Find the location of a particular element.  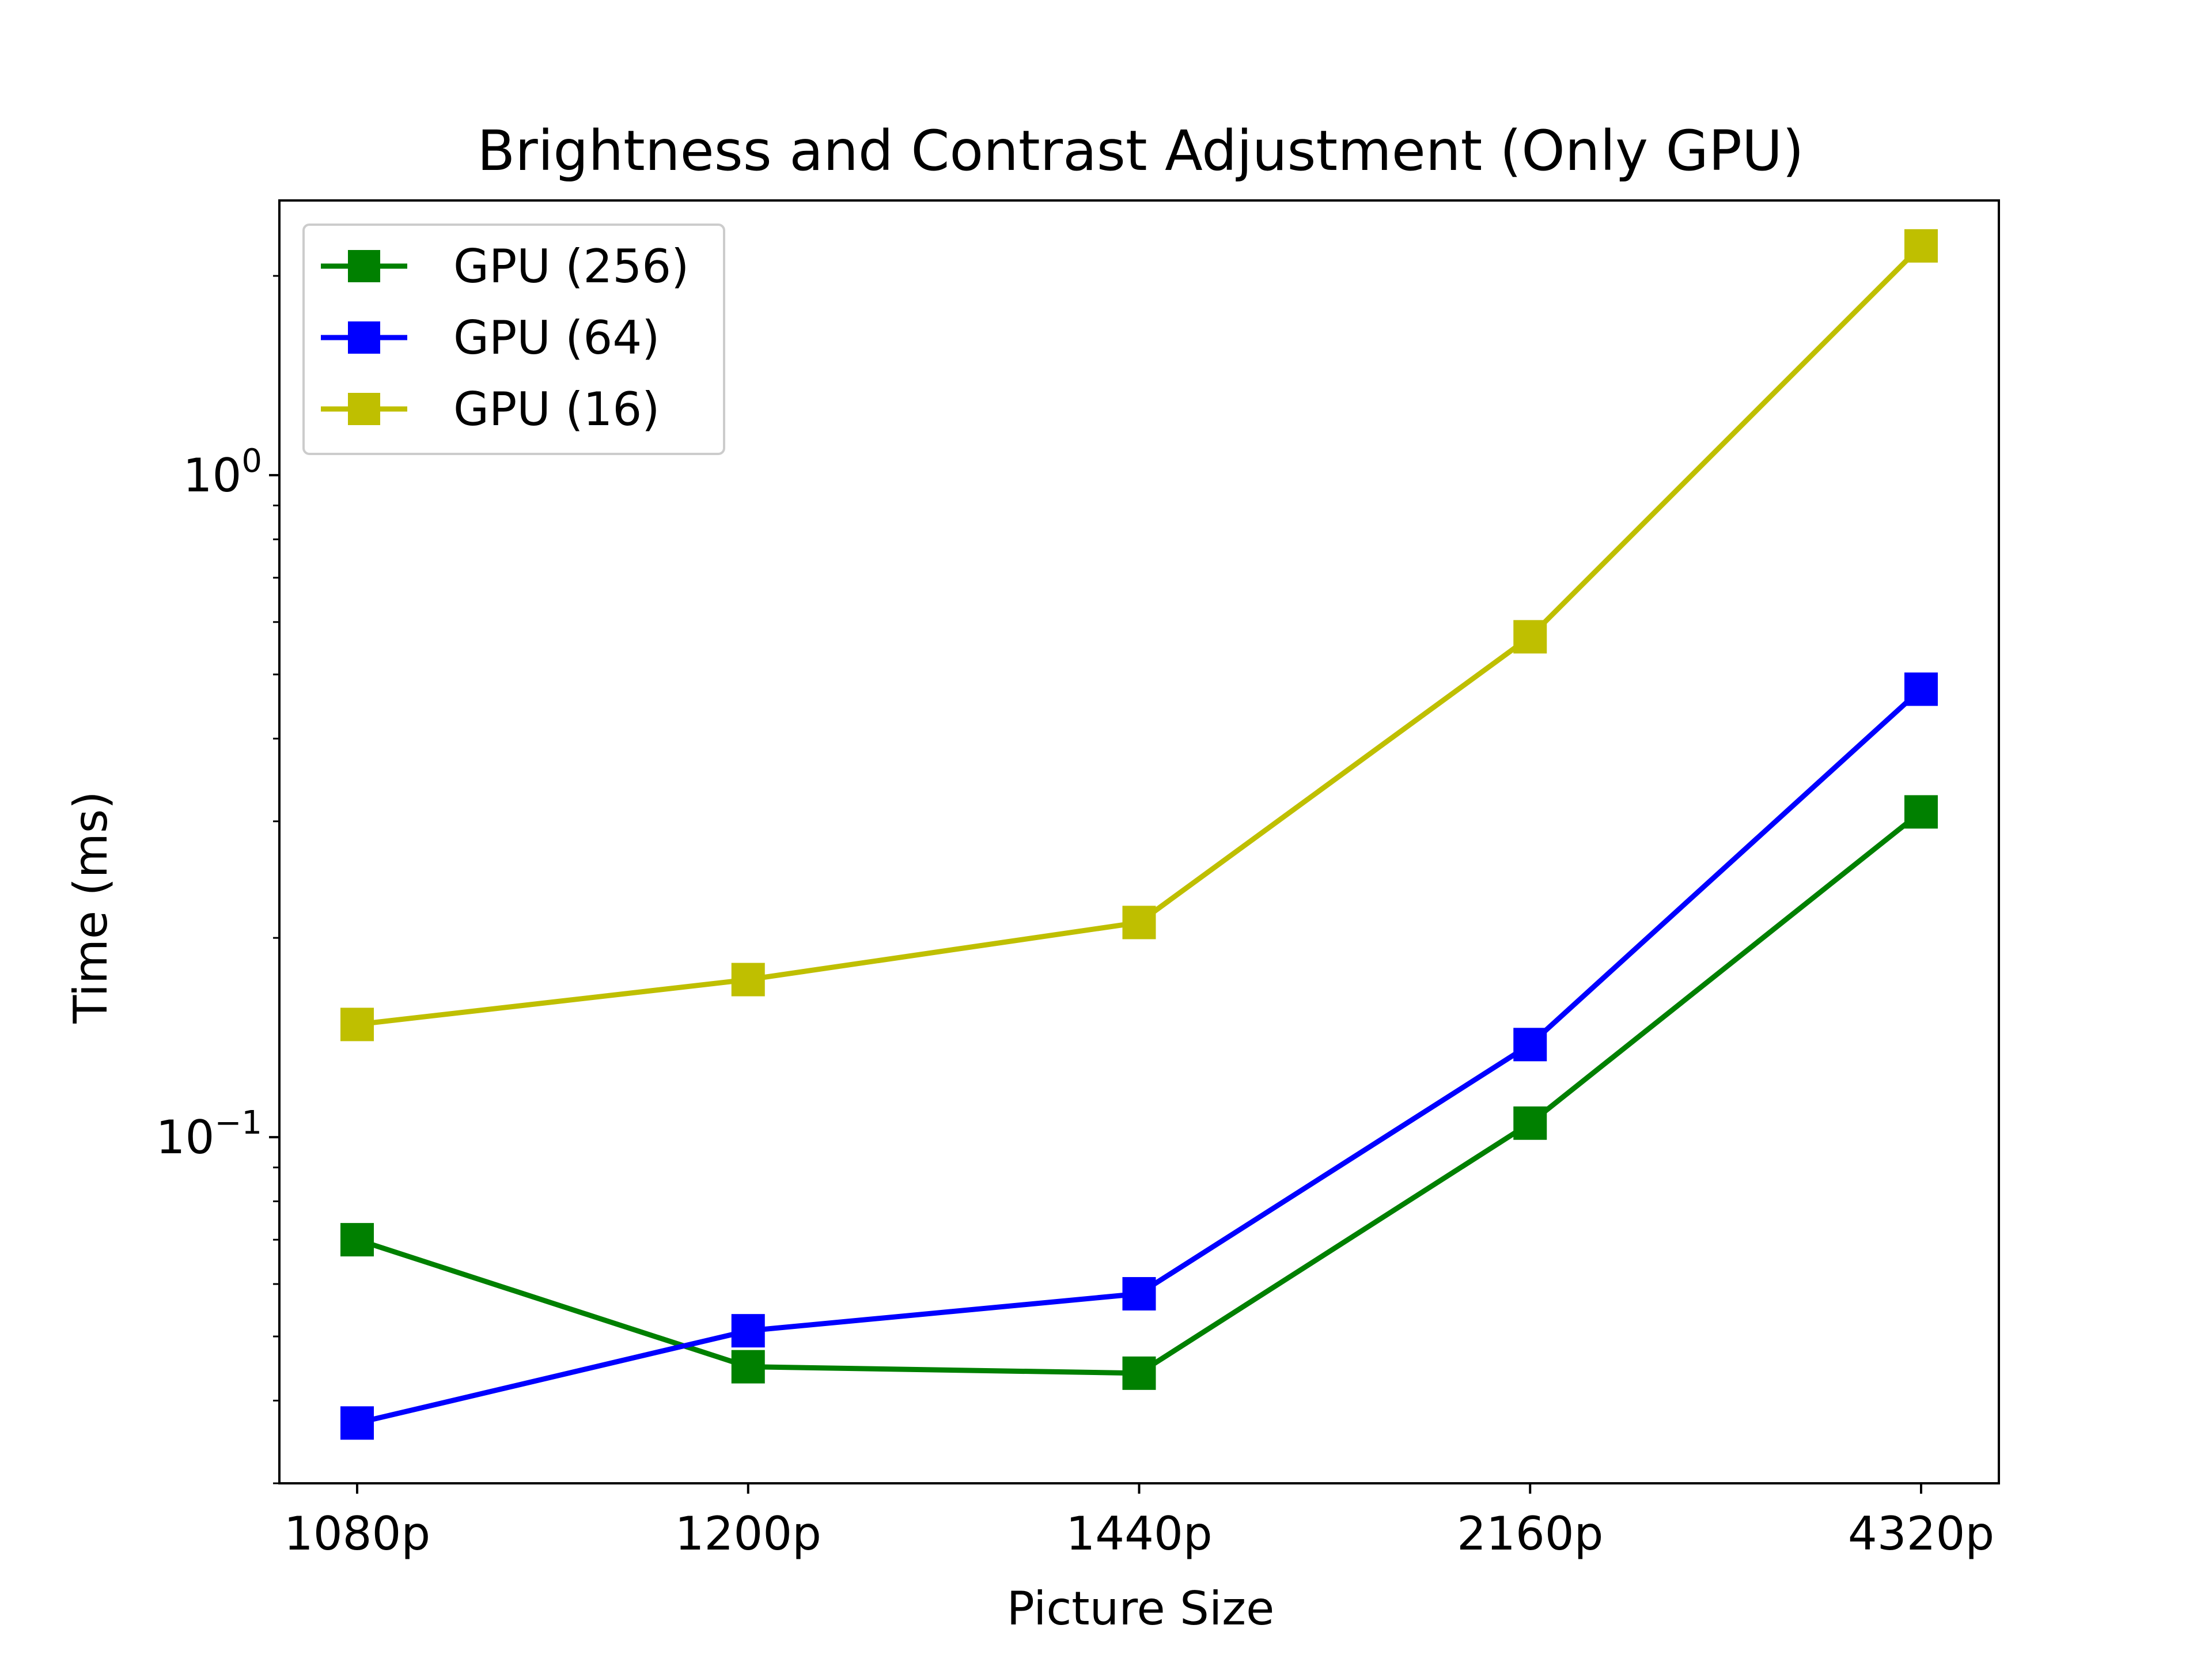

y-axis-label: Time (ms) is located at coordinates (91, 907).